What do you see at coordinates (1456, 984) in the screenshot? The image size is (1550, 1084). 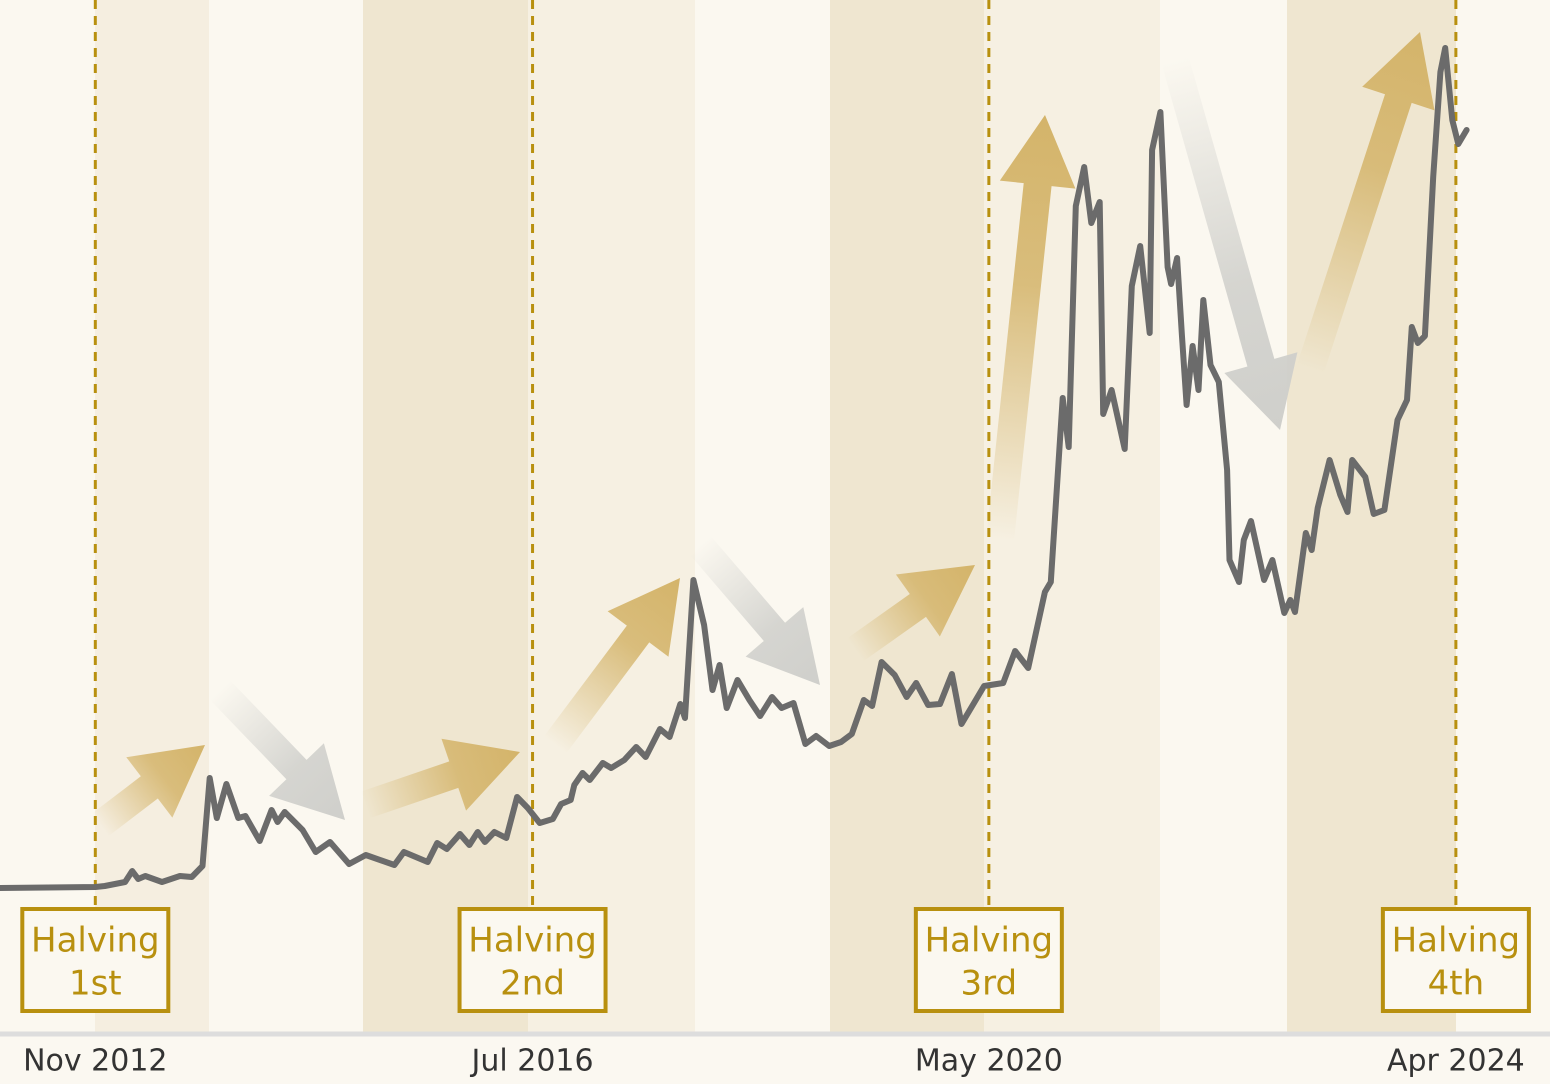 I see `halving-ordinal: 4th` at bounding box center [1456, 984].